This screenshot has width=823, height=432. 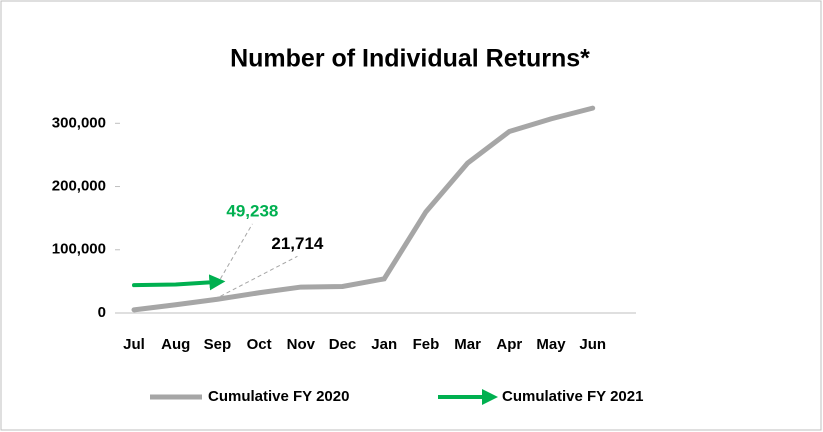 I want to click on x-tick-label: Oct, so click(x=259, y=344).